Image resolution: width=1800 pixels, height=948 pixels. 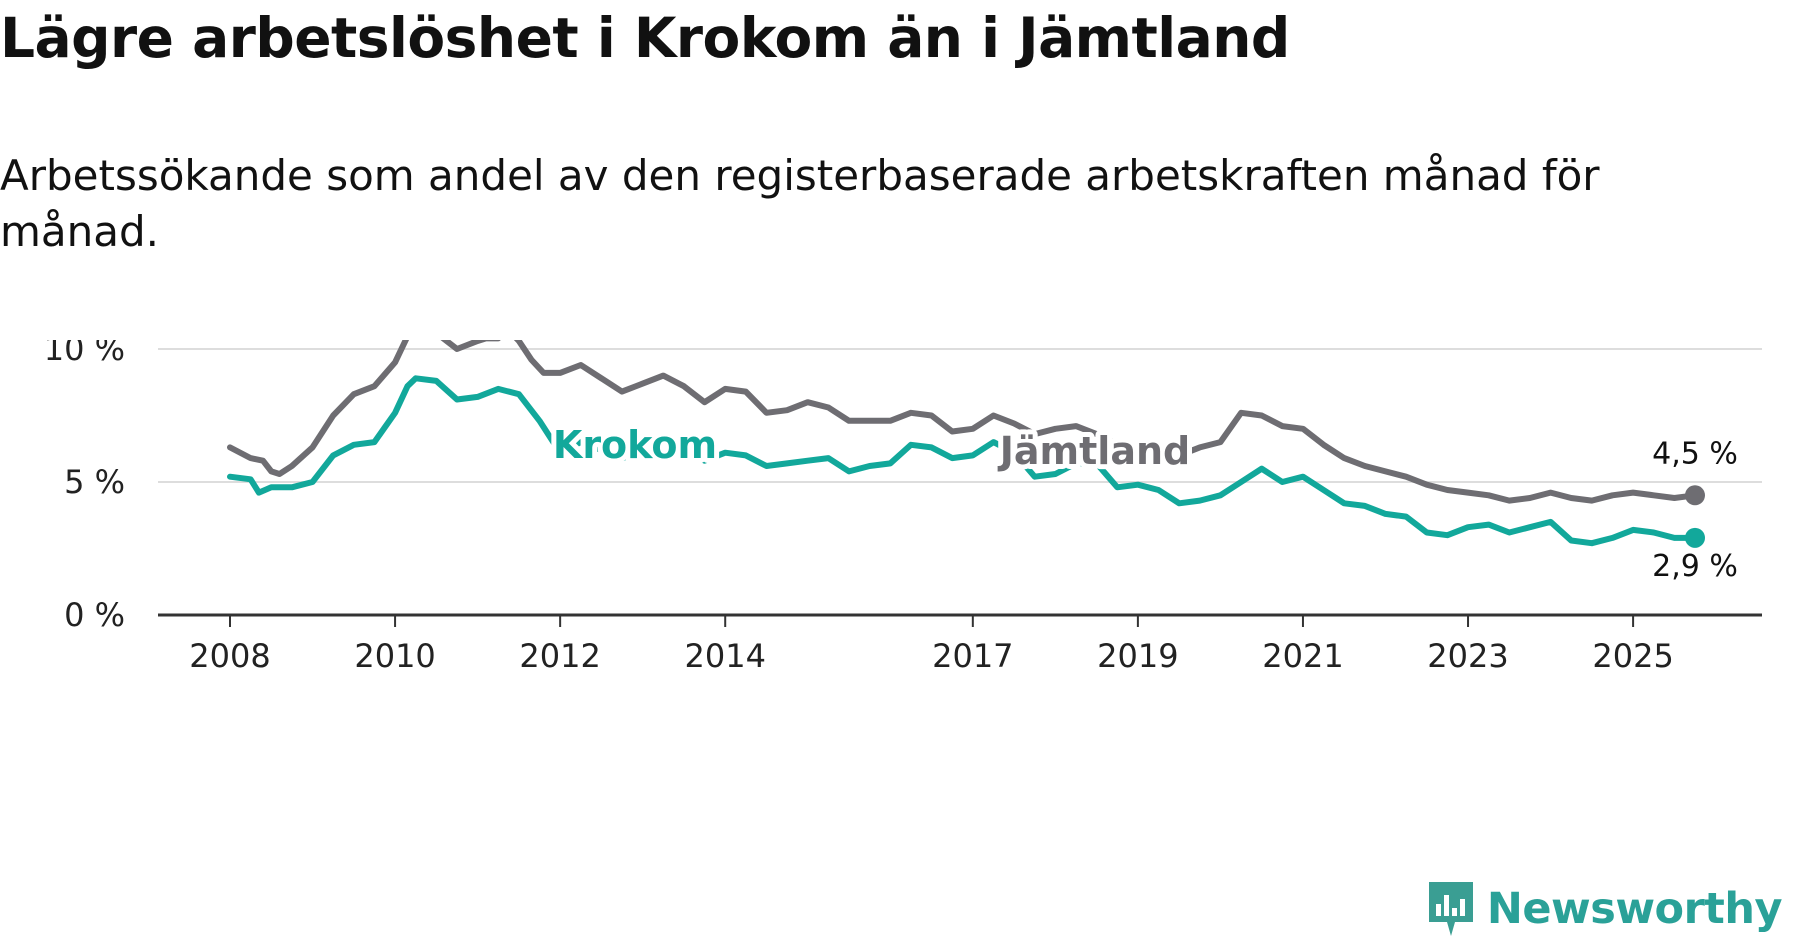 I want to click on x-tick-label: 2014, so click(x=724, y=656).